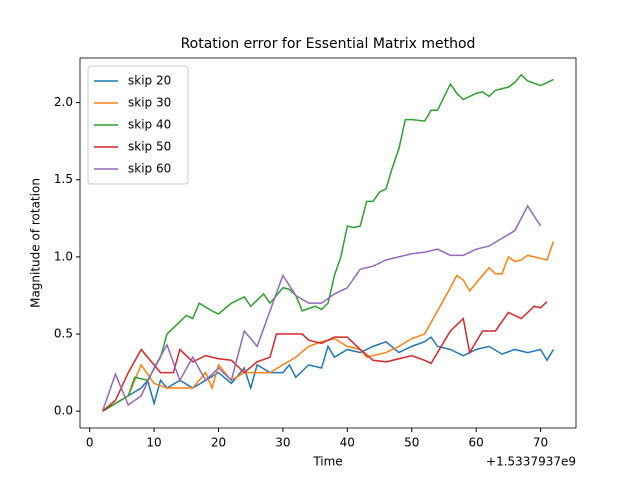 The height and width of the screenshot is (480, 640). Describe the element at coordinates (63, 411) in the screenshot. I see `y-tick-label: 0.0` at that location.